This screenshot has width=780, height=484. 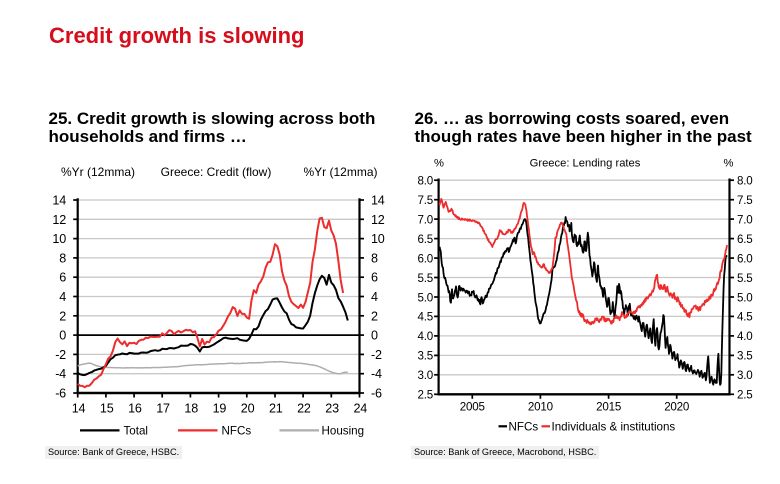 What do you see at coordinates (608, 407) in the screenshot?
I see `svg-text: 2015` at bounding box center [608, 407].